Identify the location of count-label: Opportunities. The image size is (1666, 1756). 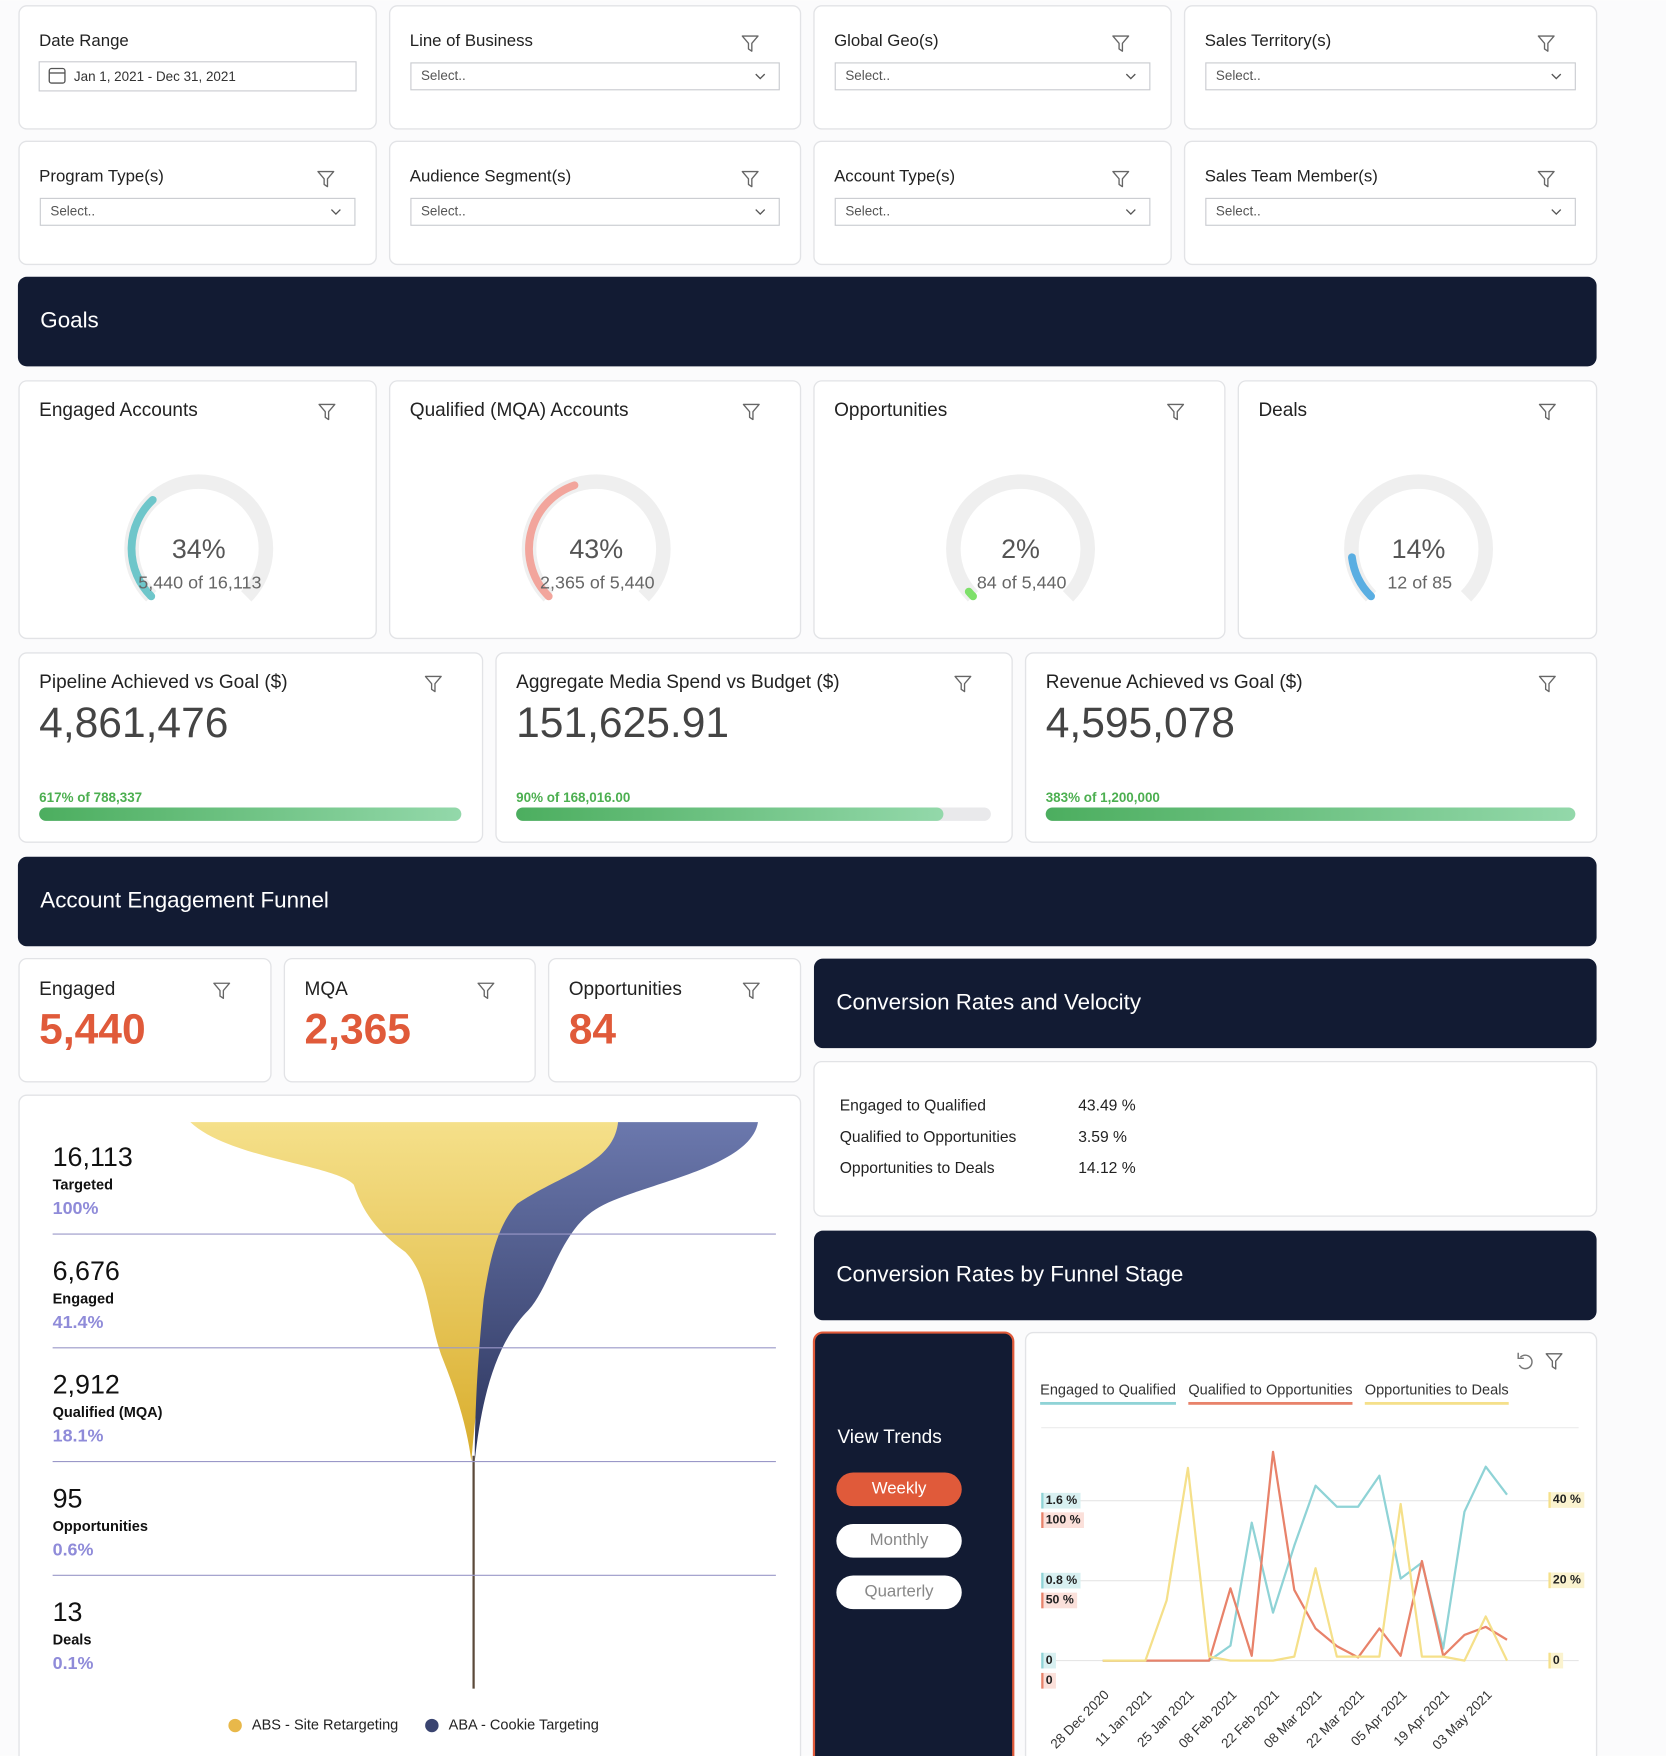
(625, 989).